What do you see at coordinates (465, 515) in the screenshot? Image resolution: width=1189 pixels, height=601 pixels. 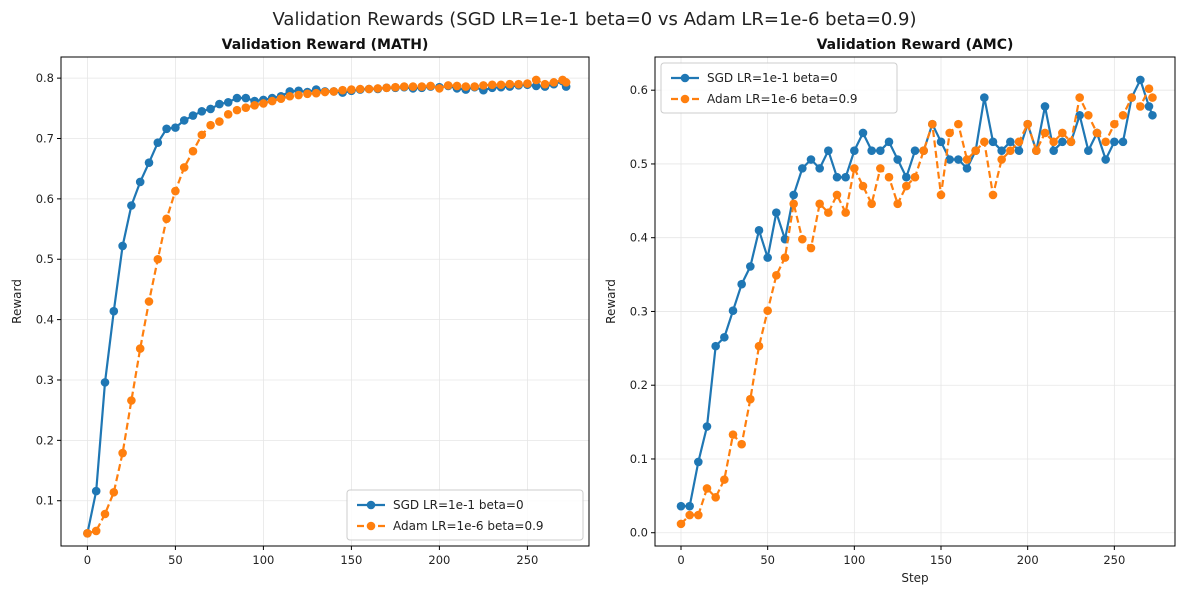 I see `math-legend-box` at bounding box center [465, 515].